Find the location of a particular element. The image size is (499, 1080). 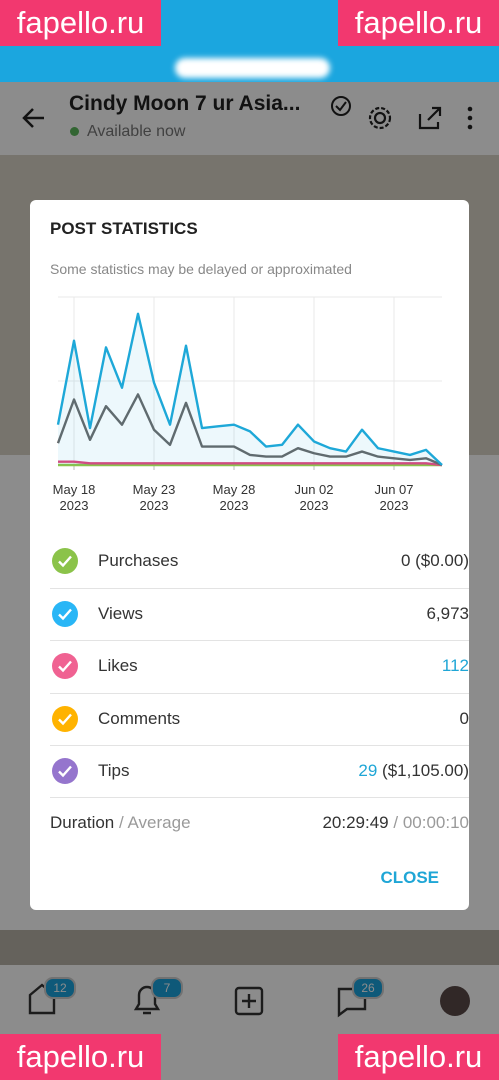

redaction is located at coordinates (252, 68).